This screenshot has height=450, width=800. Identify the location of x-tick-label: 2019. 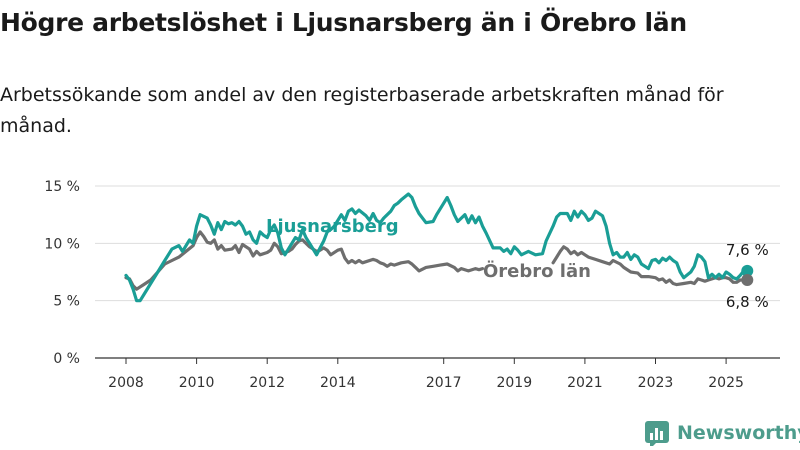
(514, 383).